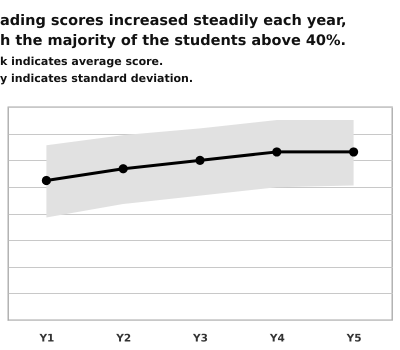  What do you see at coordinates (200, 338) in the screenshot?
I see `x-tick-label: Y3` at bounding box center [200, 338].